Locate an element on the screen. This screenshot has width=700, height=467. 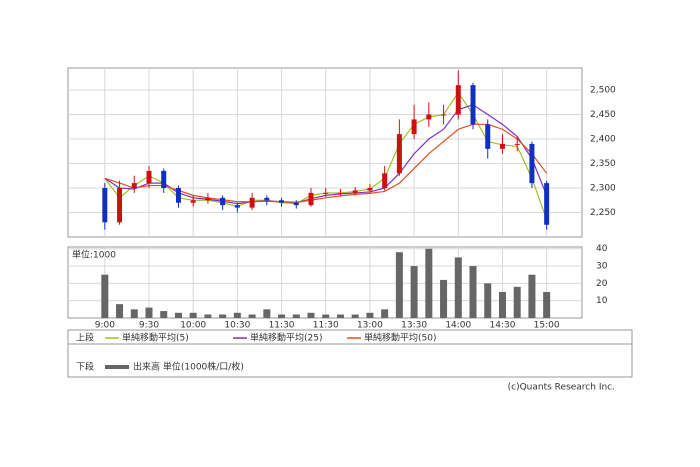
legend-lower: 下段 is located at coordinates (85, 367).